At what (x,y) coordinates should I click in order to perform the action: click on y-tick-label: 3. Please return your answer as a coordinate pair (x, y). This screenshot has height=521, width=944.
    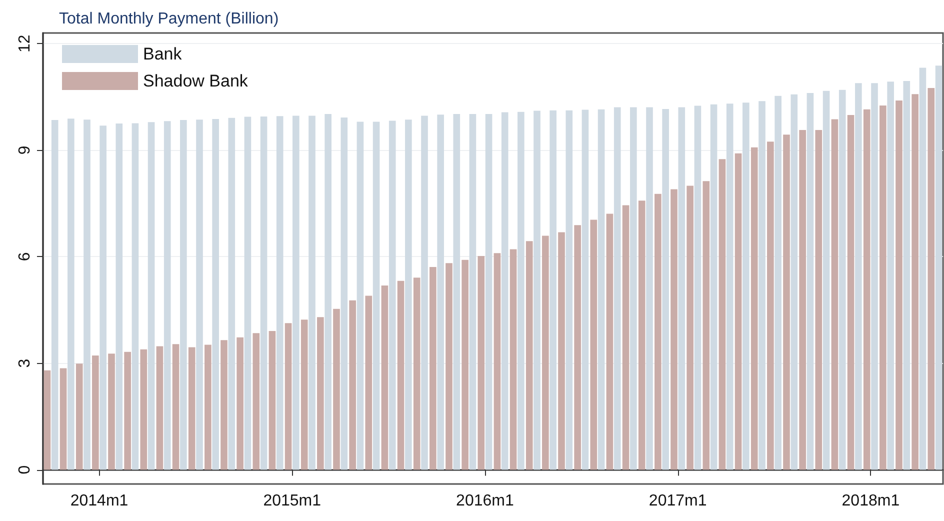
    Looking at the image, I should click on (25, 363).